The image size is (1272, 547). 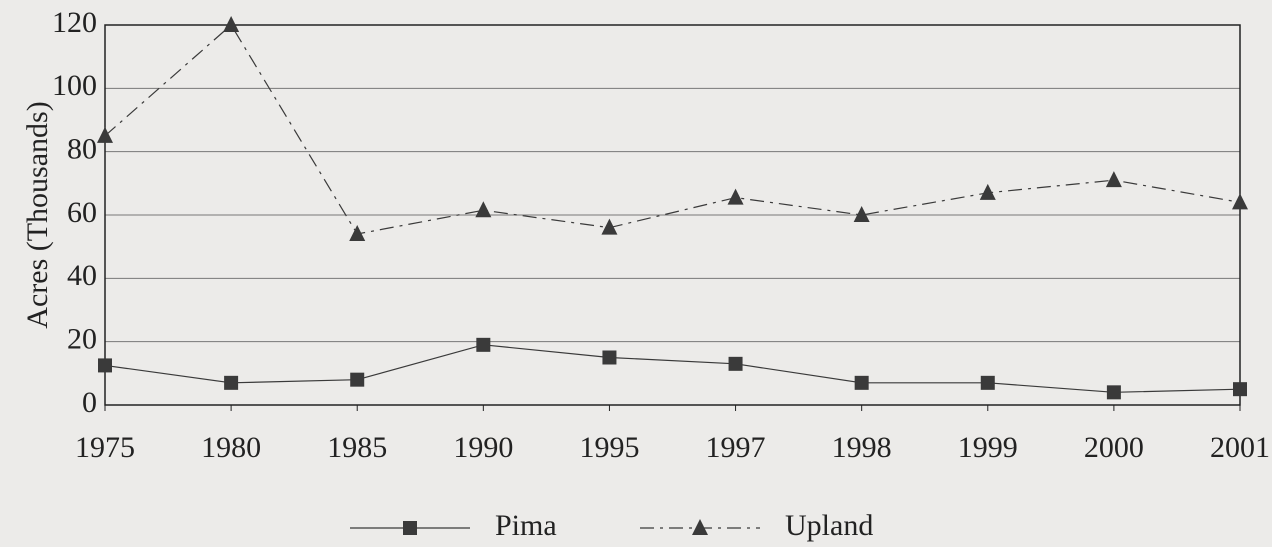 I want to click on y-tick-label: 40, so click(x=82, y=275).